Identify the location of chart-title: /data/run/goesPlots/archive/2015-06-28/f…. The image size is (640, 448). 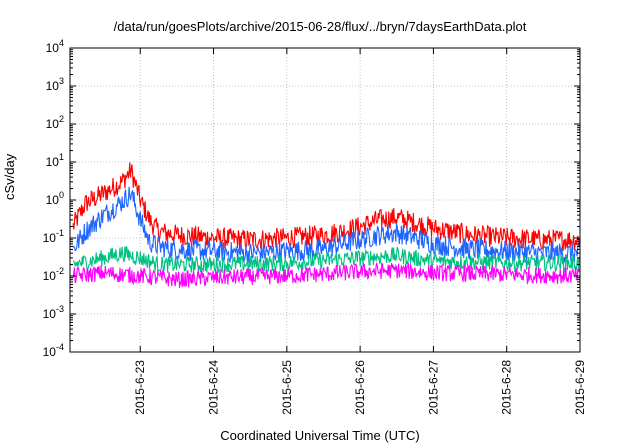
(320, 26).